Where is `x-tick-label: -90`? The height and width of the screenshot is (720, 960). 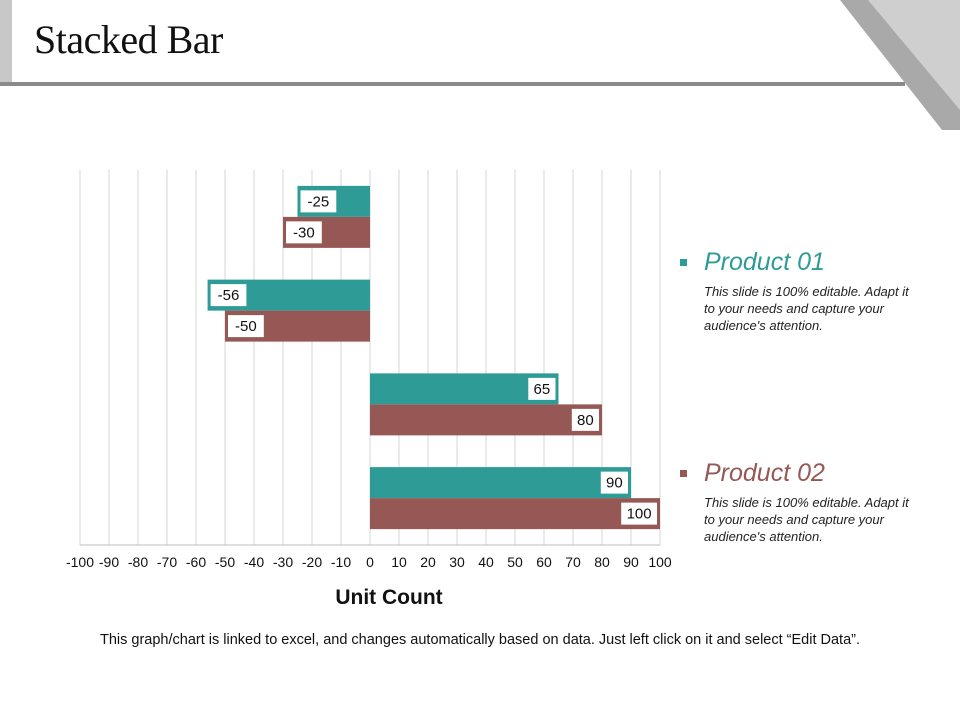
x-tick-label: -90 is located at coordinates (109, 562).